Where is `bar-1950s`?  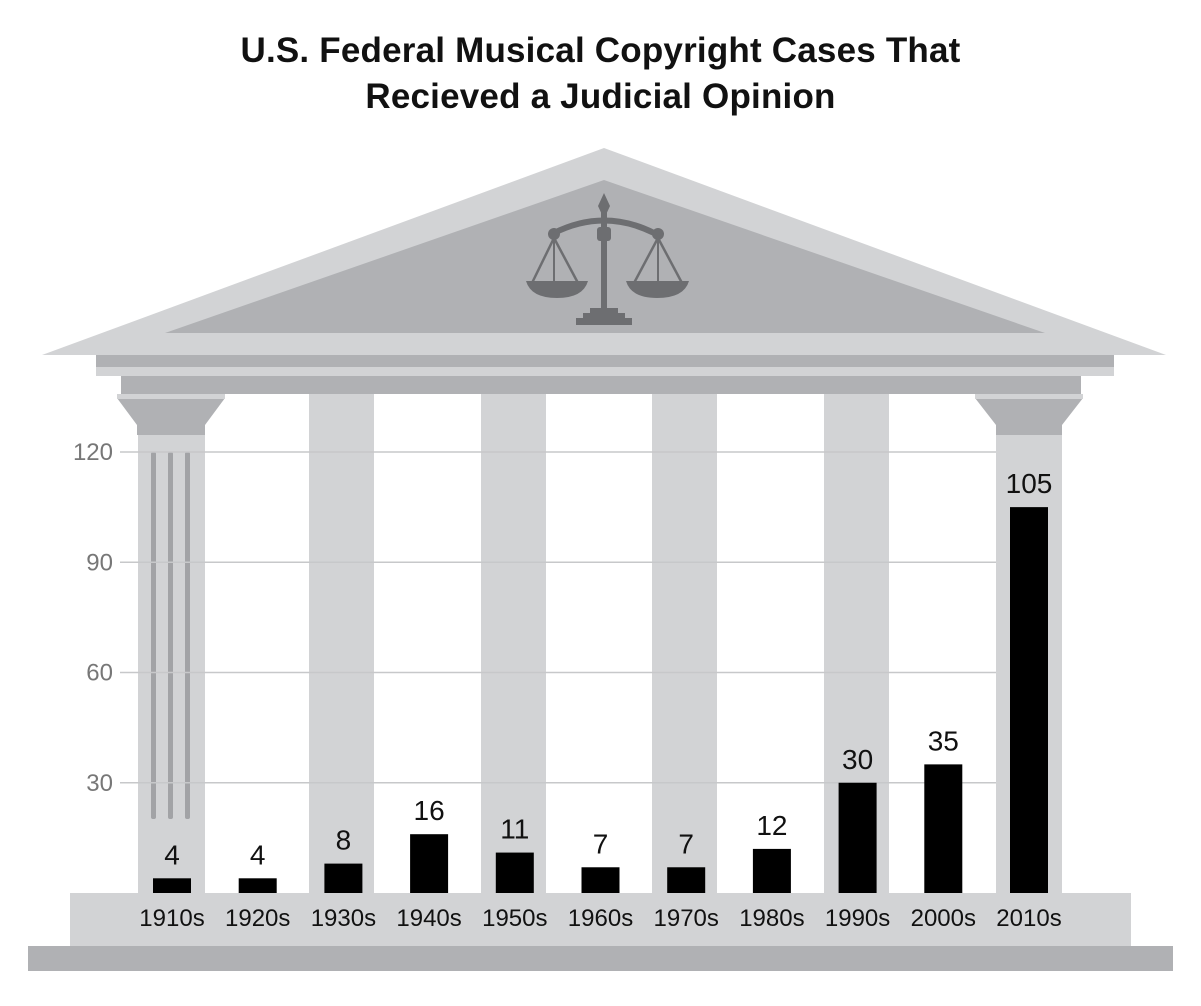 bar-1950s is located at coordinates (514, 872).